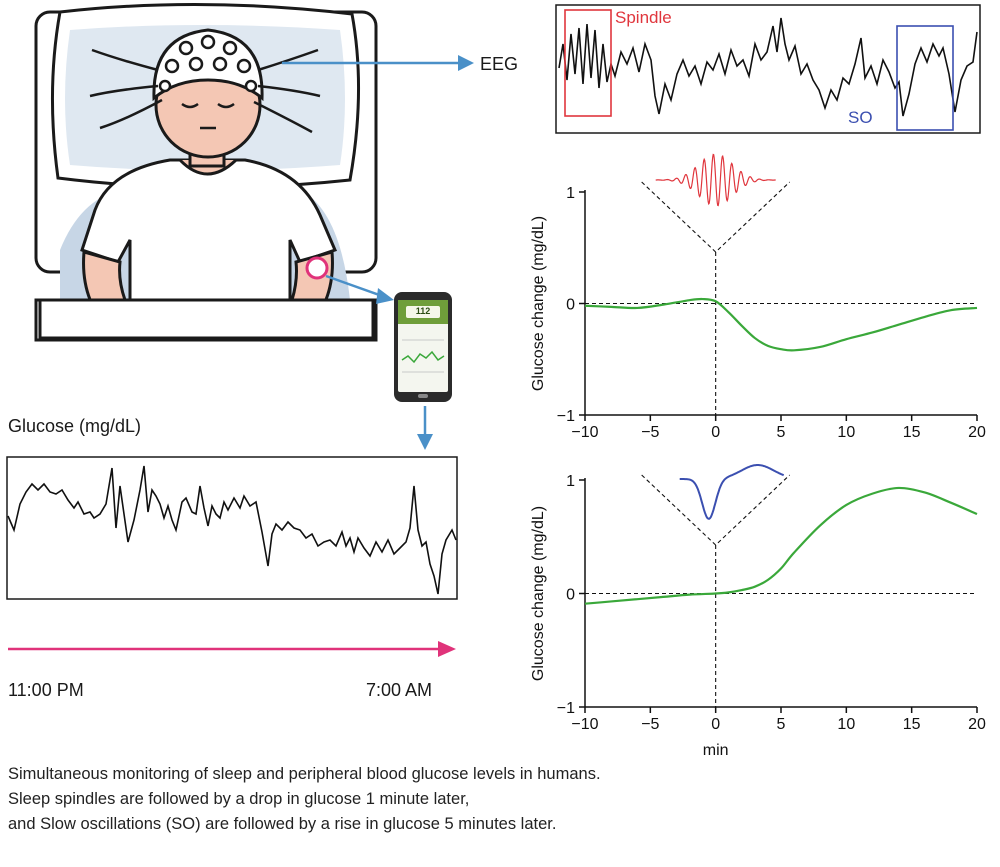 This screenshot has height=867, width=1000. I want to click on phone-glucose-reading: 112, so click(423, 311).